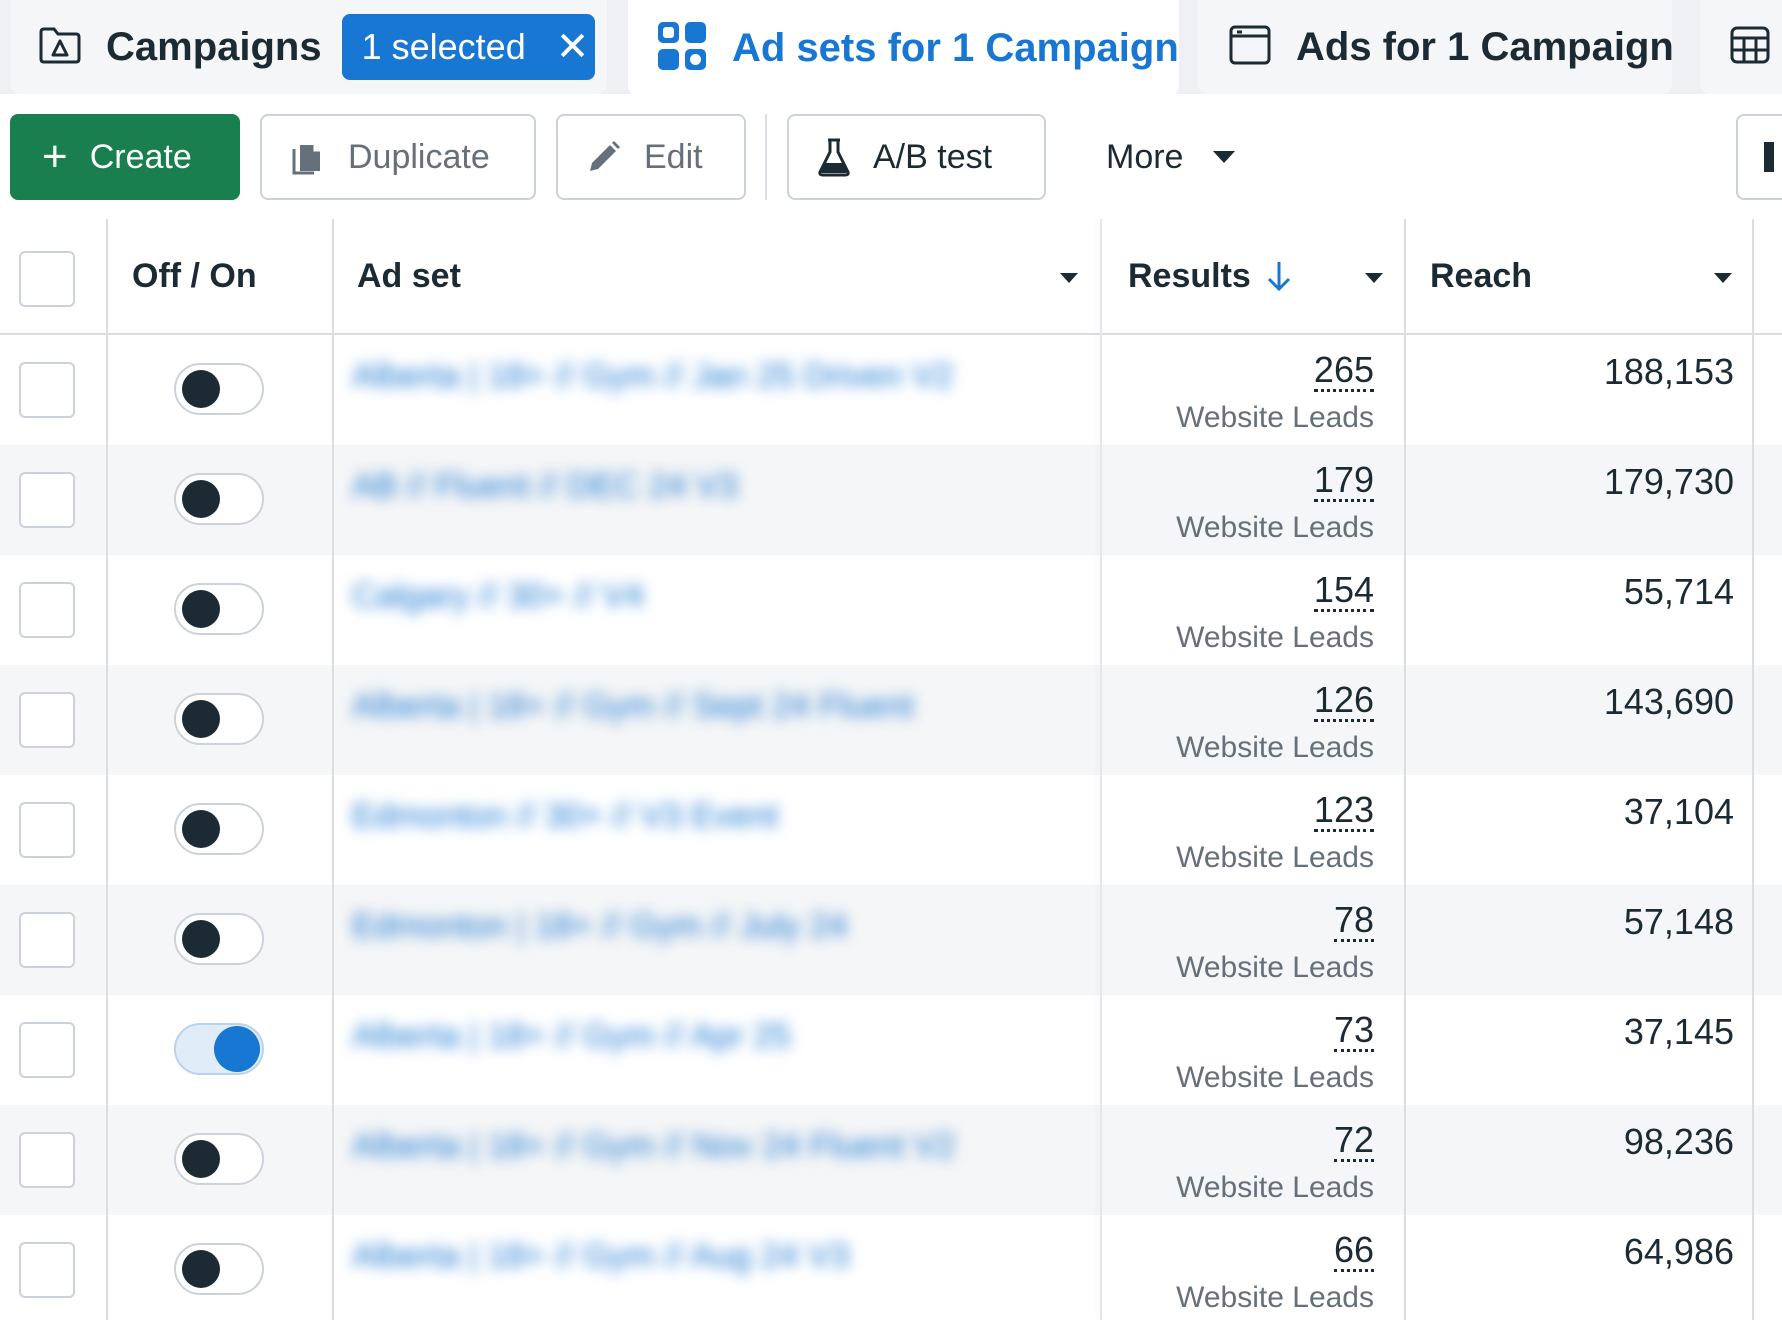  I want to click on tab-campaigns: Campaigns 1 selected ✕, so click(308, 47).